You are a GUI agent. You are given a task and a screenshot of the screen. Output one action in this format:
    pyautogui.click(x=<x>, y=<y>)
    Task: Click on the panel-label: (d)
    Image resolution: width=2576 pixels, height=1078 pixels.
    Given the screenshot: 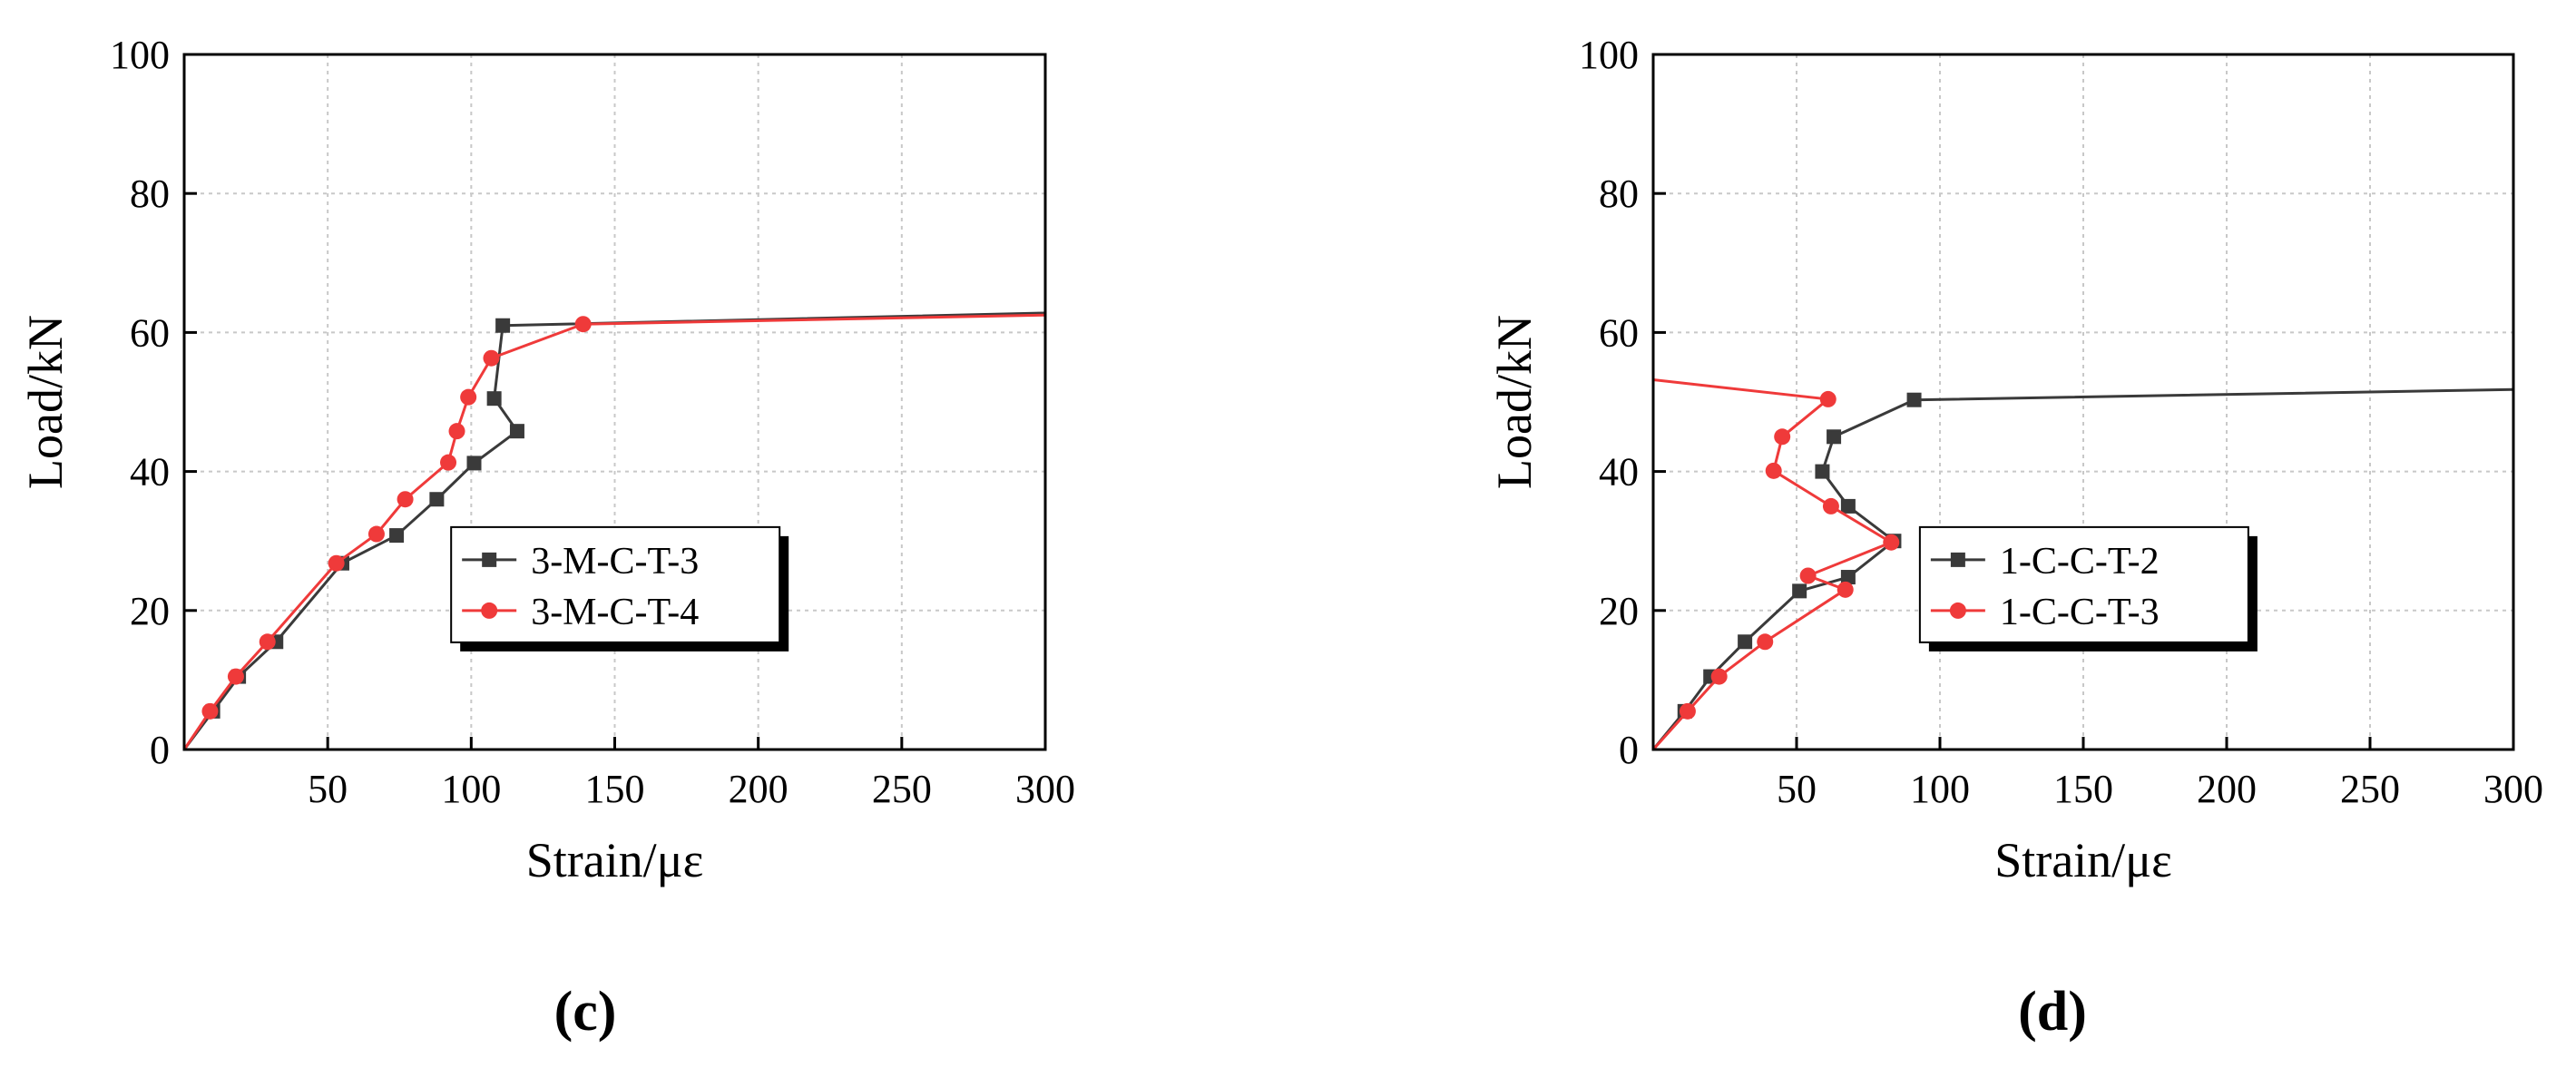 What is the action you would take?
    pyautogui.click(x=2052, y=1012)
    